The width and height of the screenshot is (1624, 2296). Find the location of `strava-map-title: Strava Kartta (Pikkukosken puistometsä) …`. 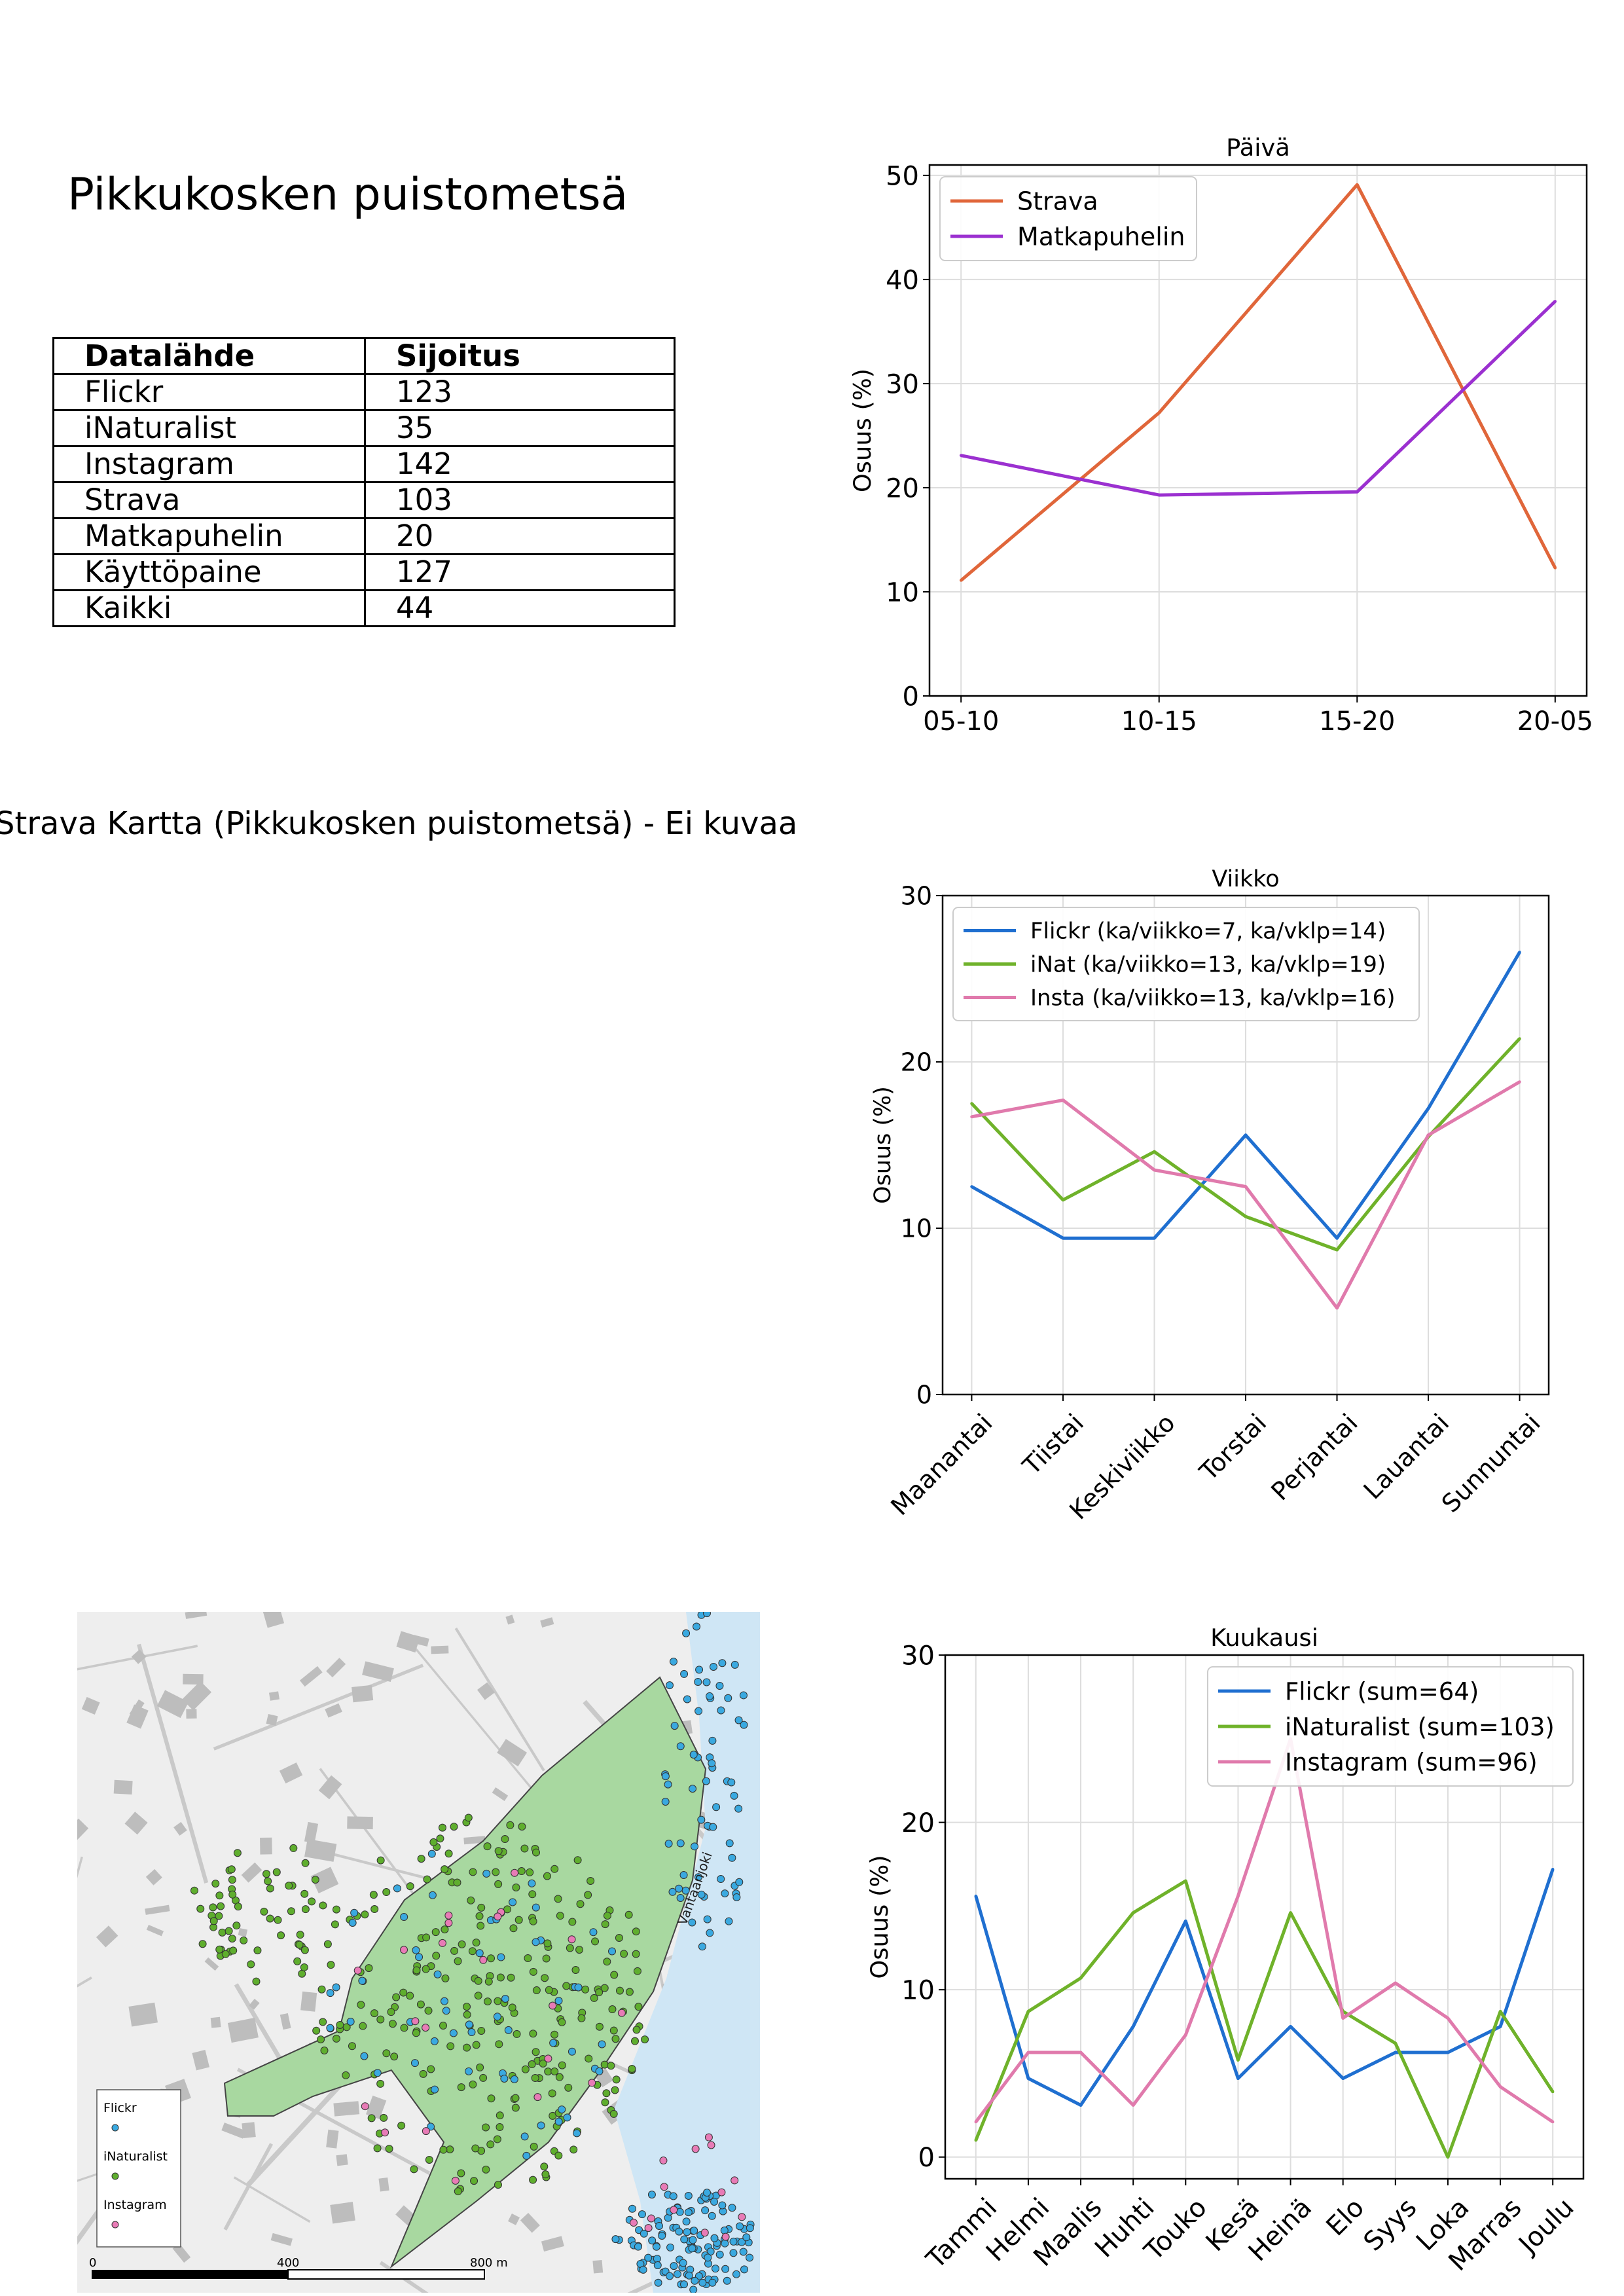

strava-map-title: Strava Kartta (Pikkukosken puistometsä) … is located at coordinates (399, 823).